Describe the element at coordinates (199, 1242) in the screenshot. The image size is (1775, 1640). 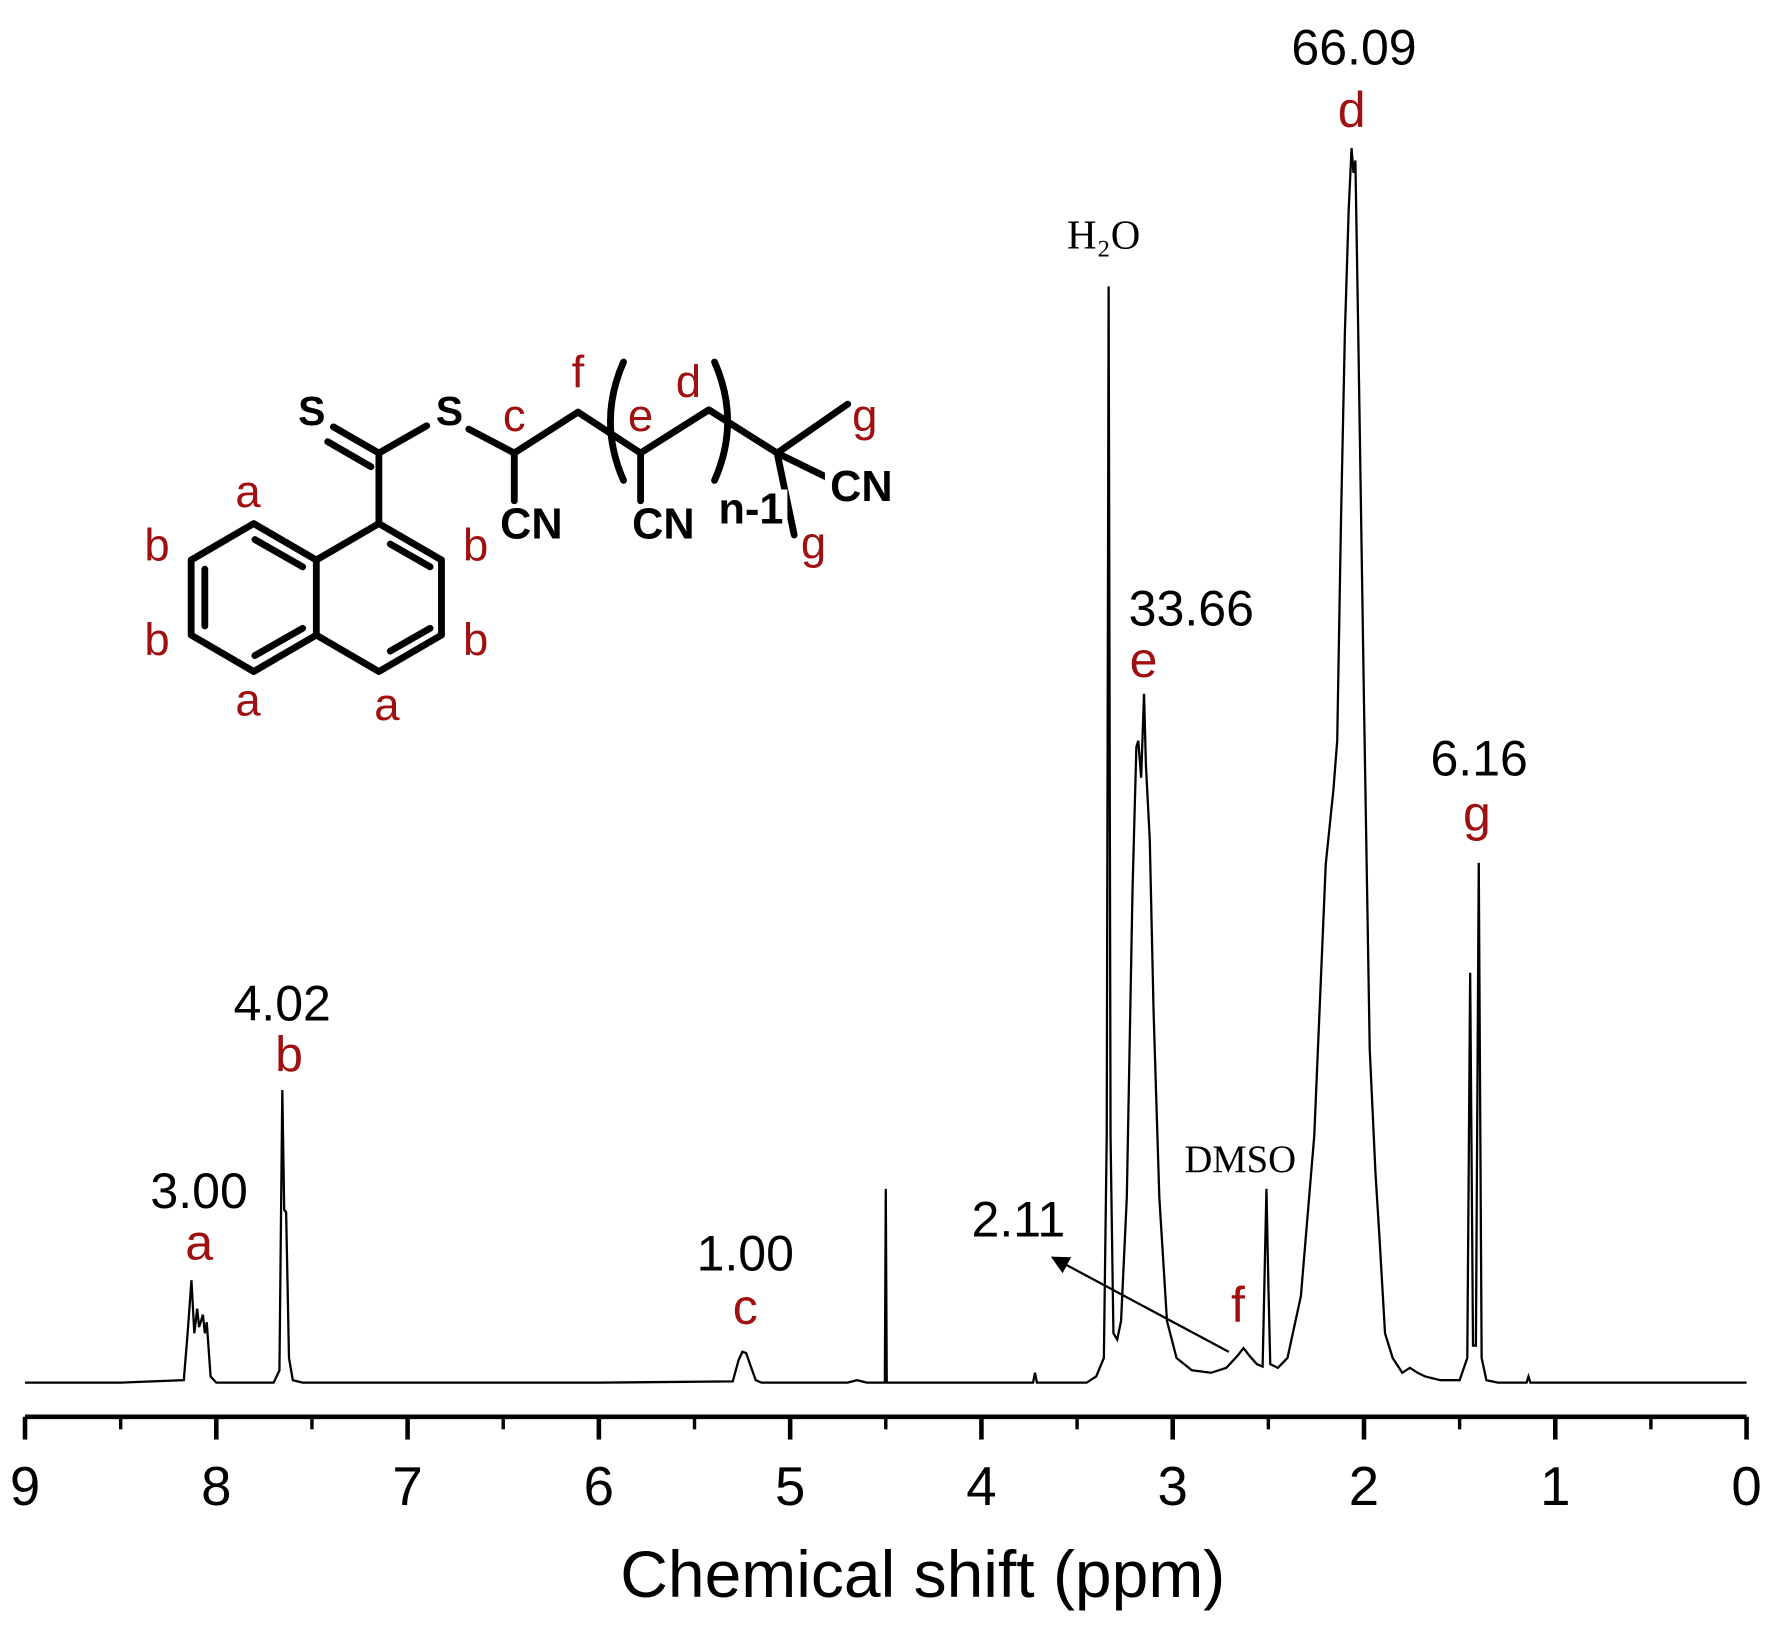
I see `peak-label: a` at that location.